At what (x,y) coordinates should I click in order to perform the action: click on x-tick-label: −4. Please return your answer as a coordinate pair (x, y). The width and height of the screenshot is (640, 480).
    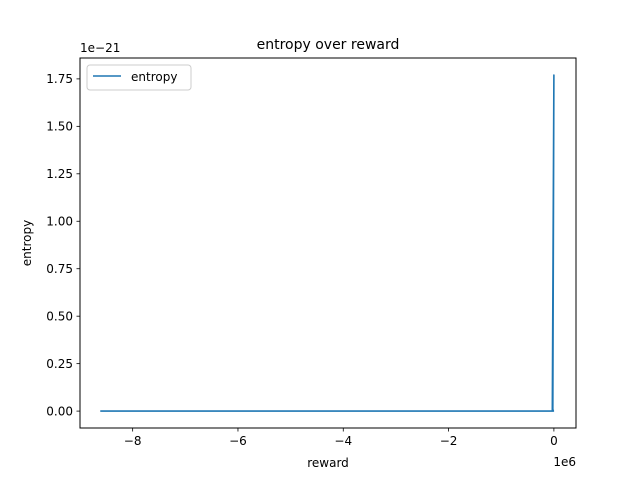
    Looking at the image, I should click on (343, 441).